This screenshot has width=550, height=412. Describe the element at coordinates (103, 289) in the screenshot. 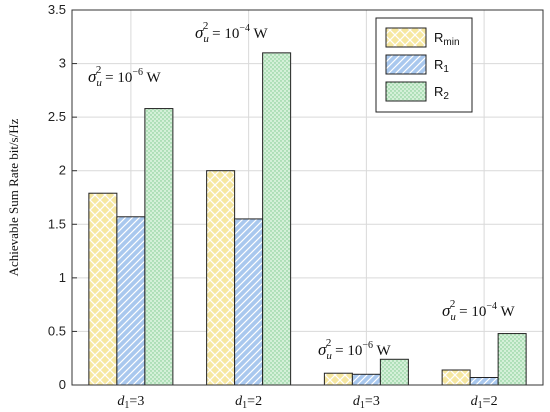

I see `bar-r-min-cat1` at that location.